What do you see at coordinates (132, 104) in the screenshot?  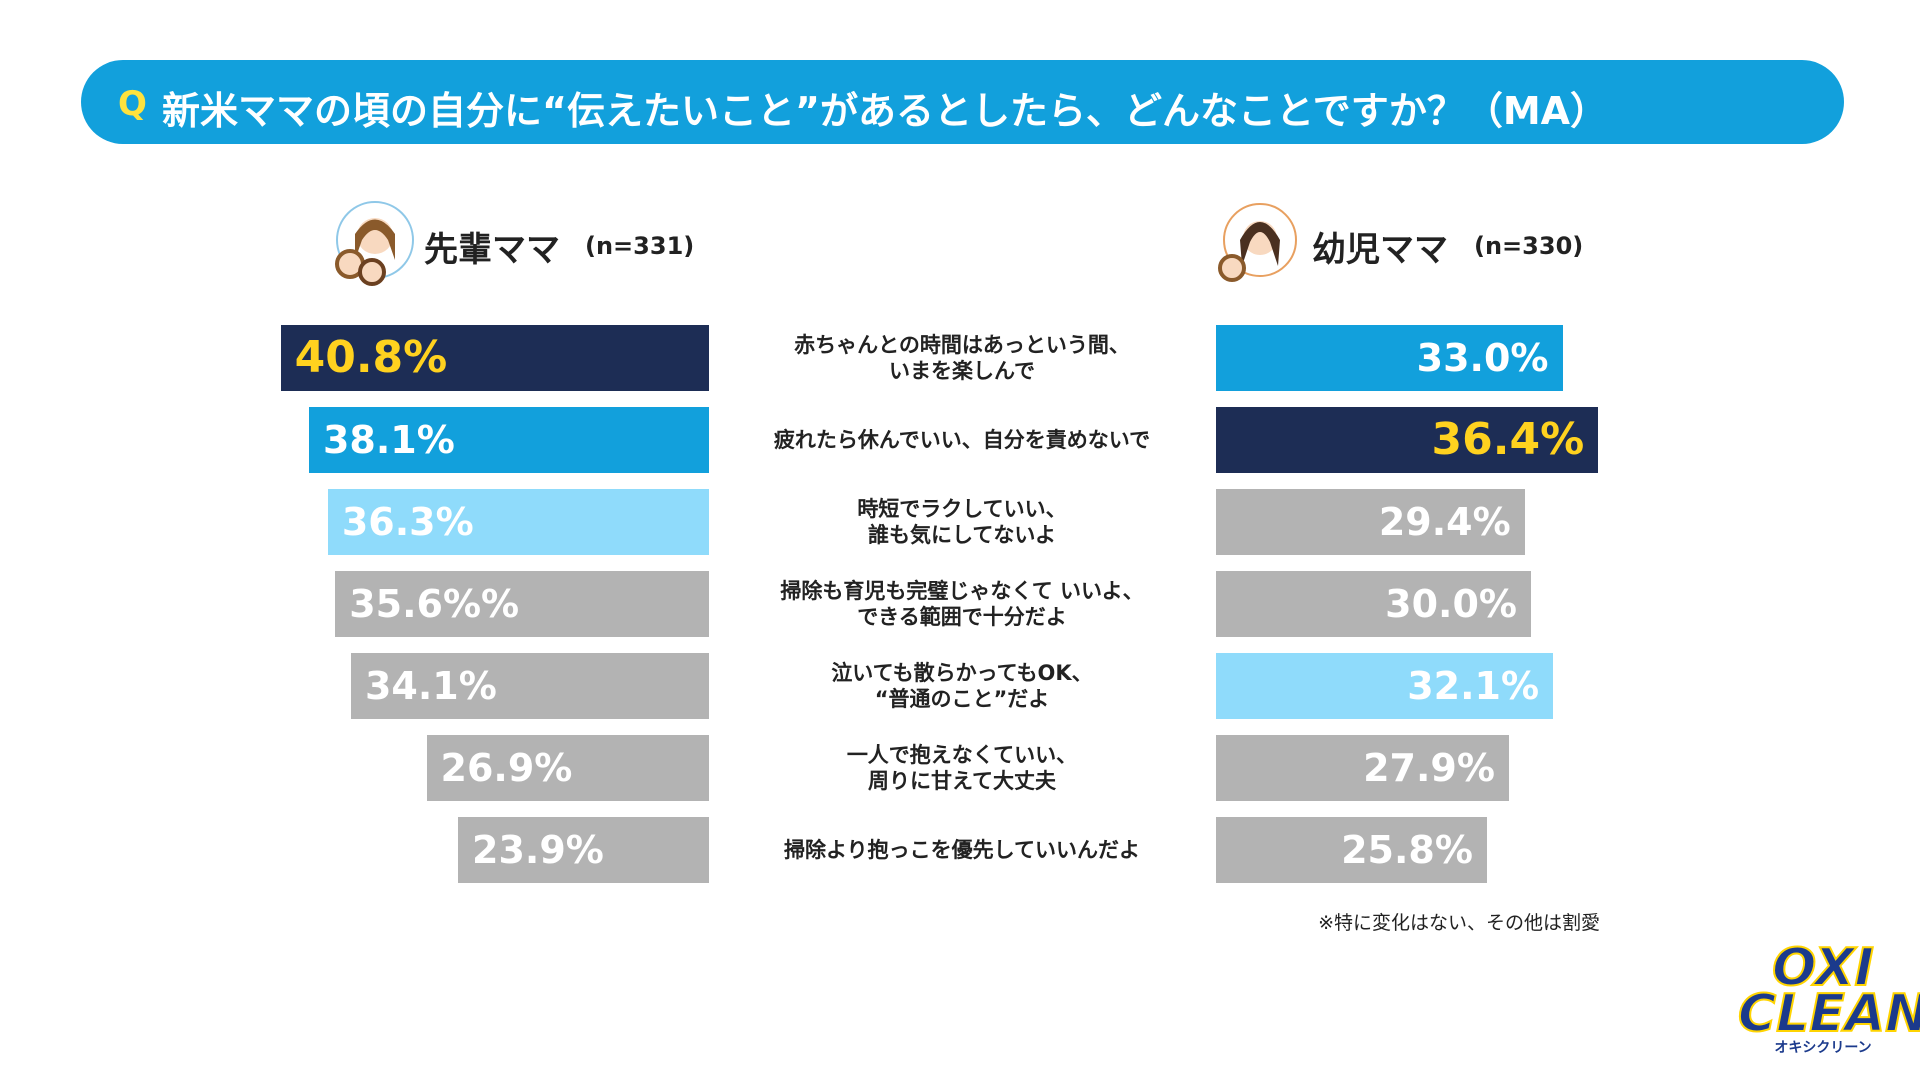 I see `question-marker: Q` at bounding box center [132, 104].